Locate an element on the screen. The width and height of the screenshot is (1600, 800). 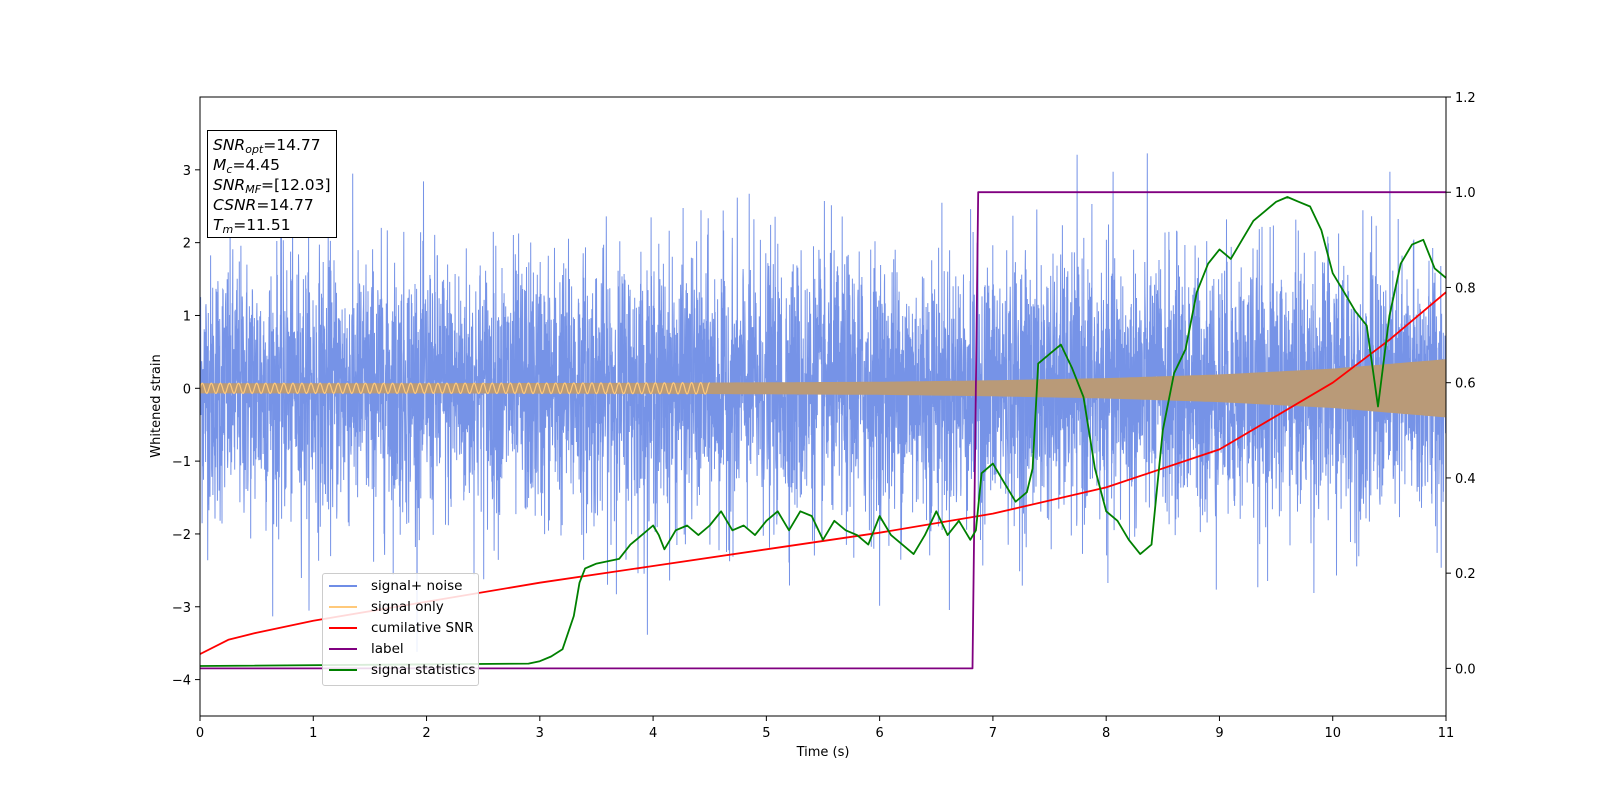
snr-mf-line: SNRMF=[12.03] is located at coordinates (272, 186).